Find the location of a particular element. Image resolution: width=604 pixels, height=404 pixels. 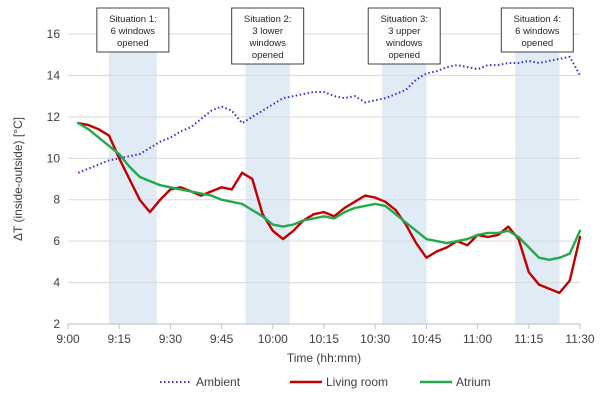

x-tick-label: 11:00 is located at coordinates (477, 339).